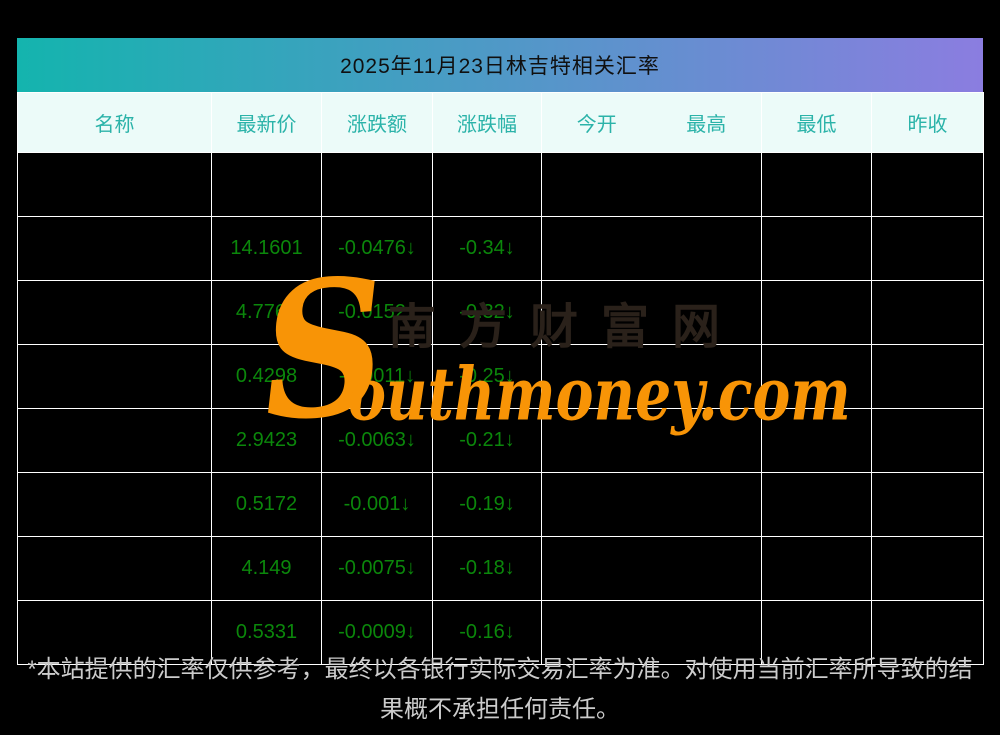 This screenshot has width=1000, height=735. What do you see at coordinates (377, 568) in the screenshot?
I see `cell-change-amount: -0.0075↓` at bounding box center [377, 568].